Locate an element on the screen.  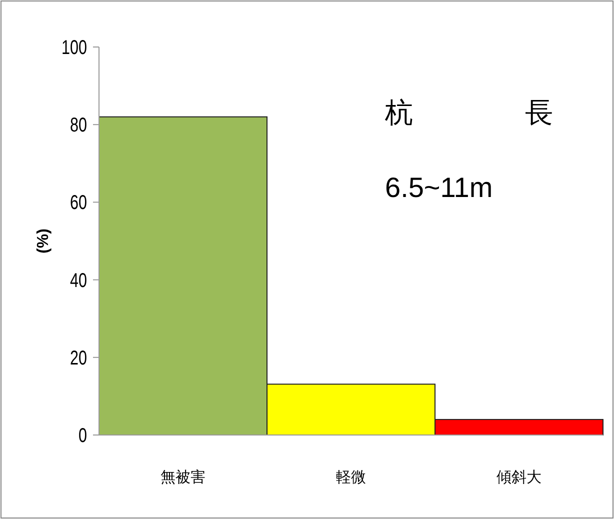
x-tick-label: 傾斜大 is located at coordinates (519, 477).